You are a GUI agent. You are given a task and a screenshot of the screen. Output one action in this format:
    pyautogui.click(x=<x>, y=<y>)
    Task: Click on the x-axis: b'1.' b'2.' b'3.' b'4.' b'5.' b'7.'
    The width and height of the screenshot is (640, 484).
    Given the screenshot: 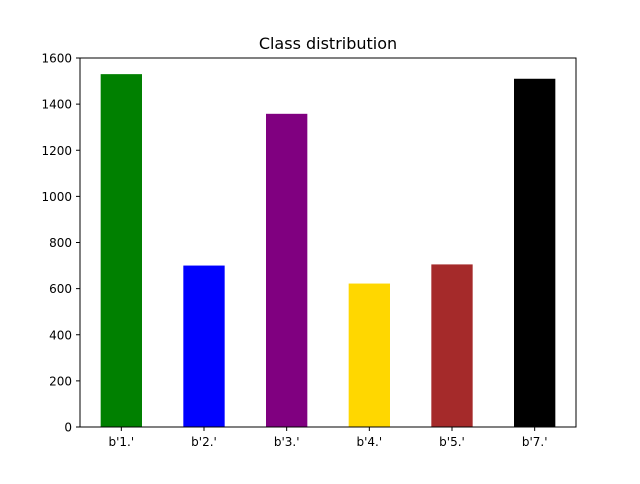 What is the action you would take?
    pyautogui.click(x=328, y=438)
    